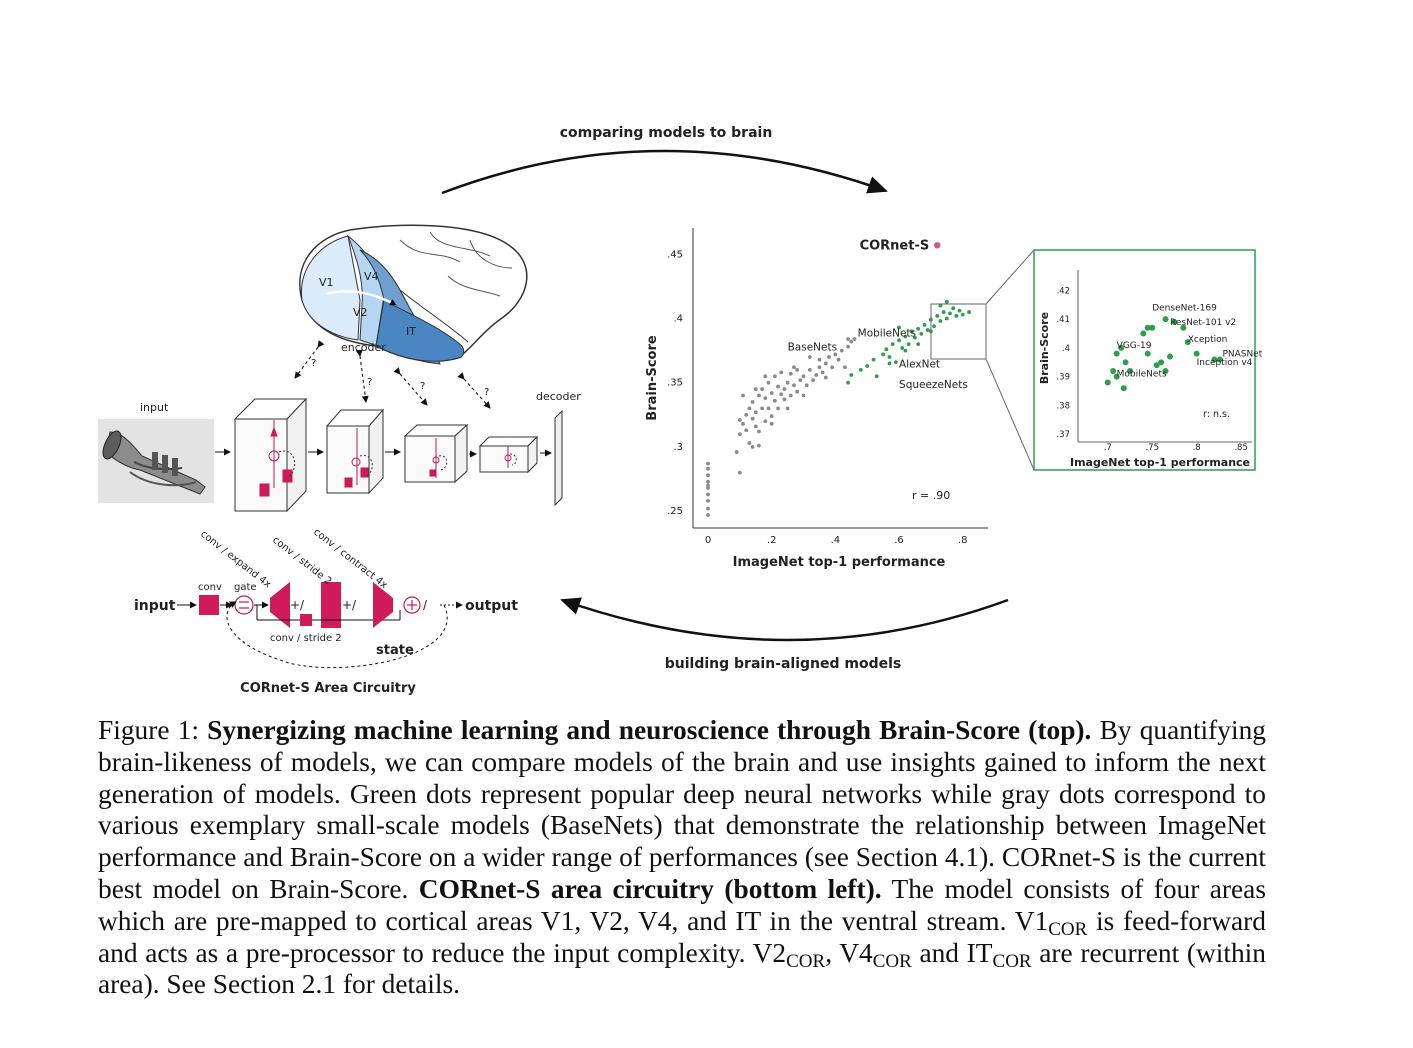 This screenshot has height=1048, width=1413. Describe the element at coordinates (398, 451) in the screenshot. I see `pipeline: decoder` at that location.